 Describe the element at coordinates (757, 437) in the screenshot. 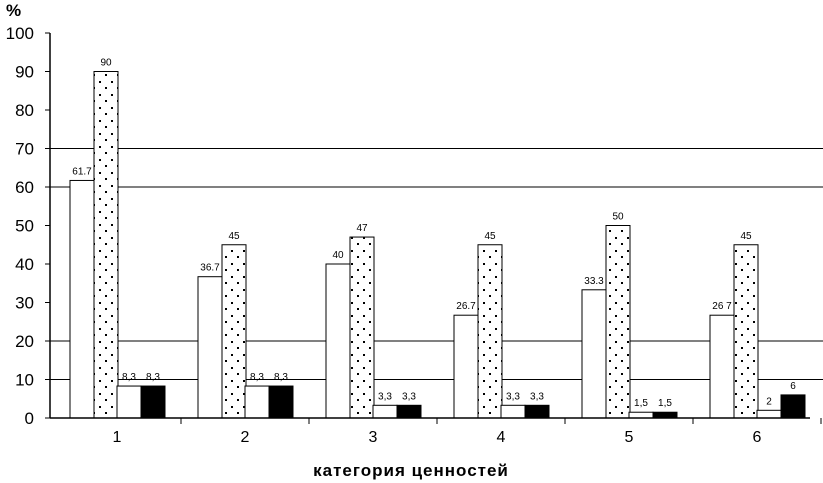

I see `x-tick-label: 6` at that location.